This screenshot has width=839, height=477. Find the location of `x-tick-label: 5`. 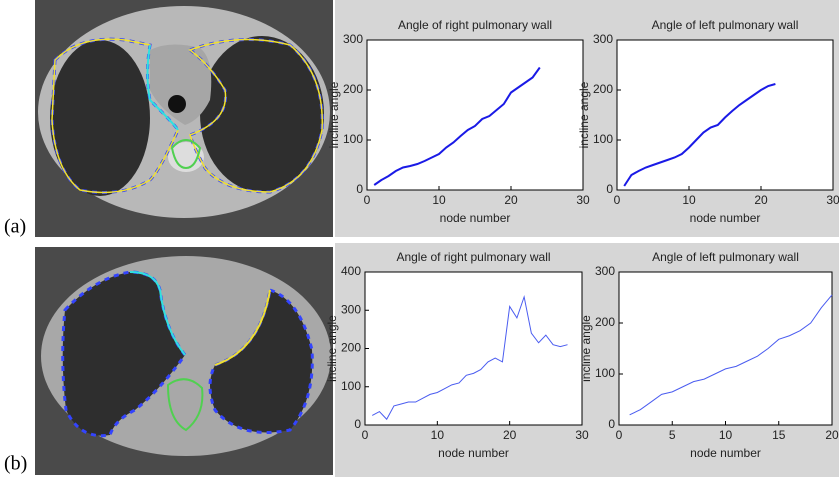

x-tick-label: 5 is located at coordinates (672, 435).